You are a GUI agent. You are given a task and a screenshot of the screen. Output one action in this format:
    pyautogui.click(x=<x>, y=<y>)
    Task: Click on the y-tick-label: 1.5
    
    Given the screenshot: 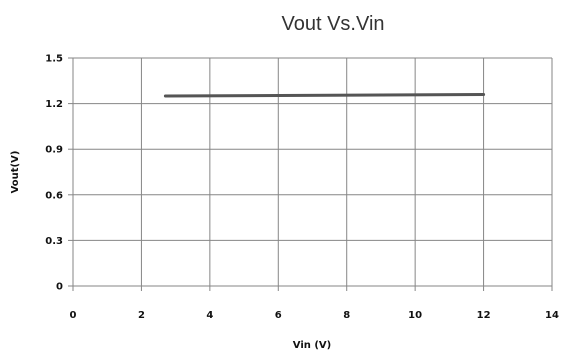 What is the action you would take?
    pyautogui.click(x=54, y=59)
    